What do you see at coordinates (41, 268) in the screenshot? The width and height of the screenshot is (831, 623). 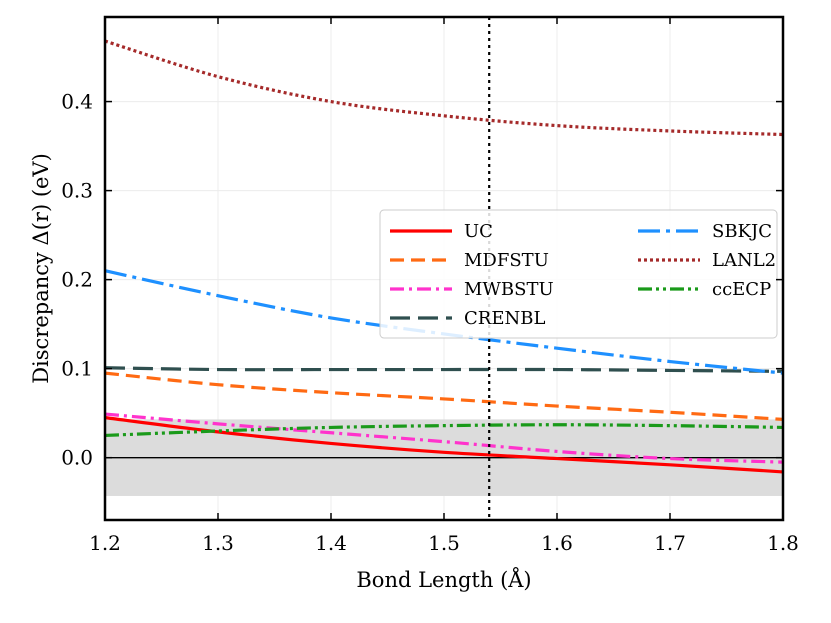 I see `y-axis-label: Discrepancy Δ(r) (eV)` at bounding box center [41, 268].